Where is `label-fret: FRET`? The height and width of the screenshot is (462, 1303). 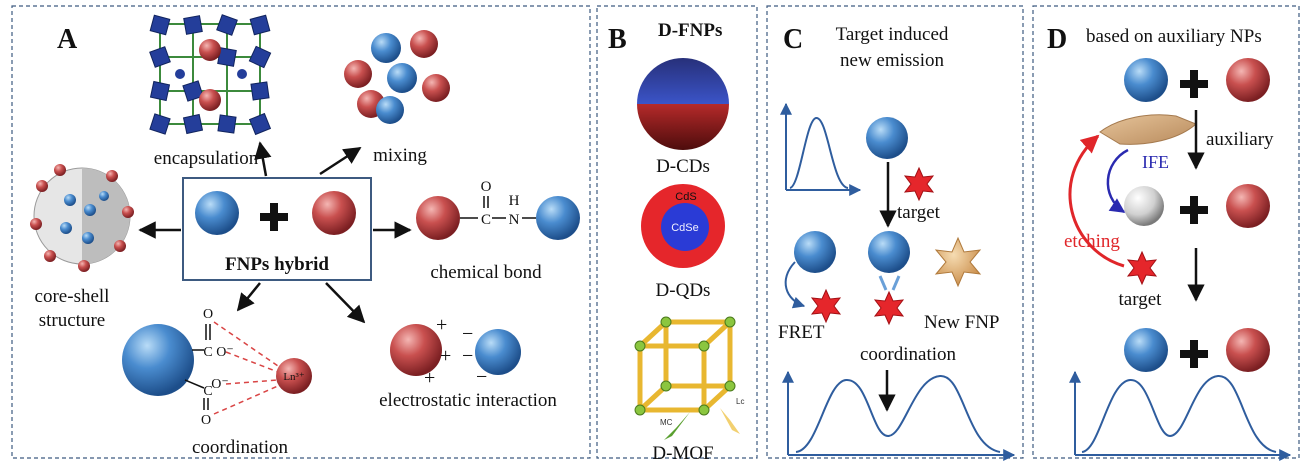
label-fret: FRET is located at coordinates (801, 332).